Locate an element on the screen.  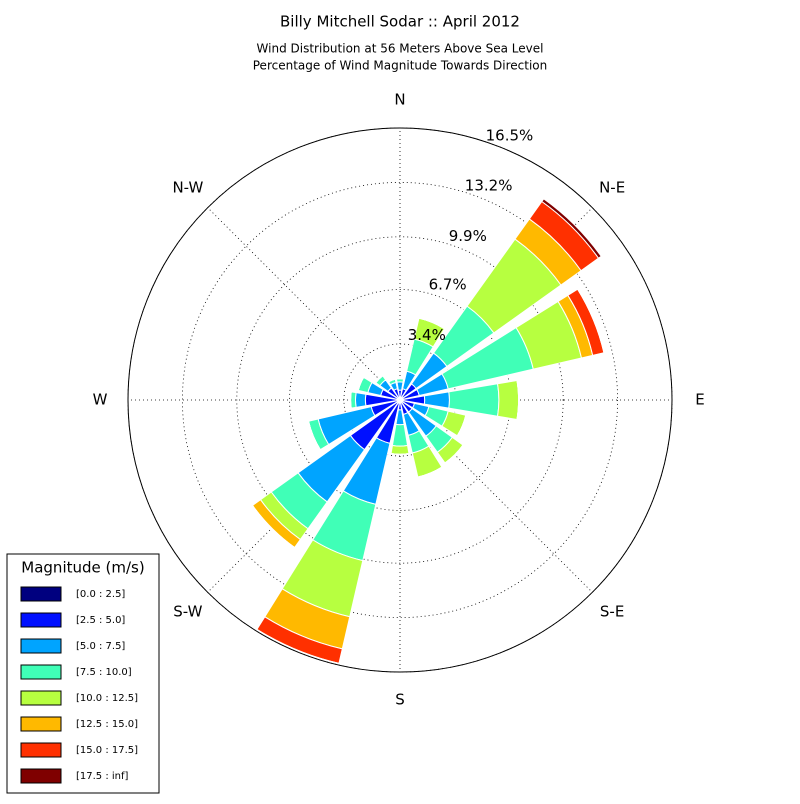
legend-label: [15.0 : 17.5] is located at coordinates (107, 750).